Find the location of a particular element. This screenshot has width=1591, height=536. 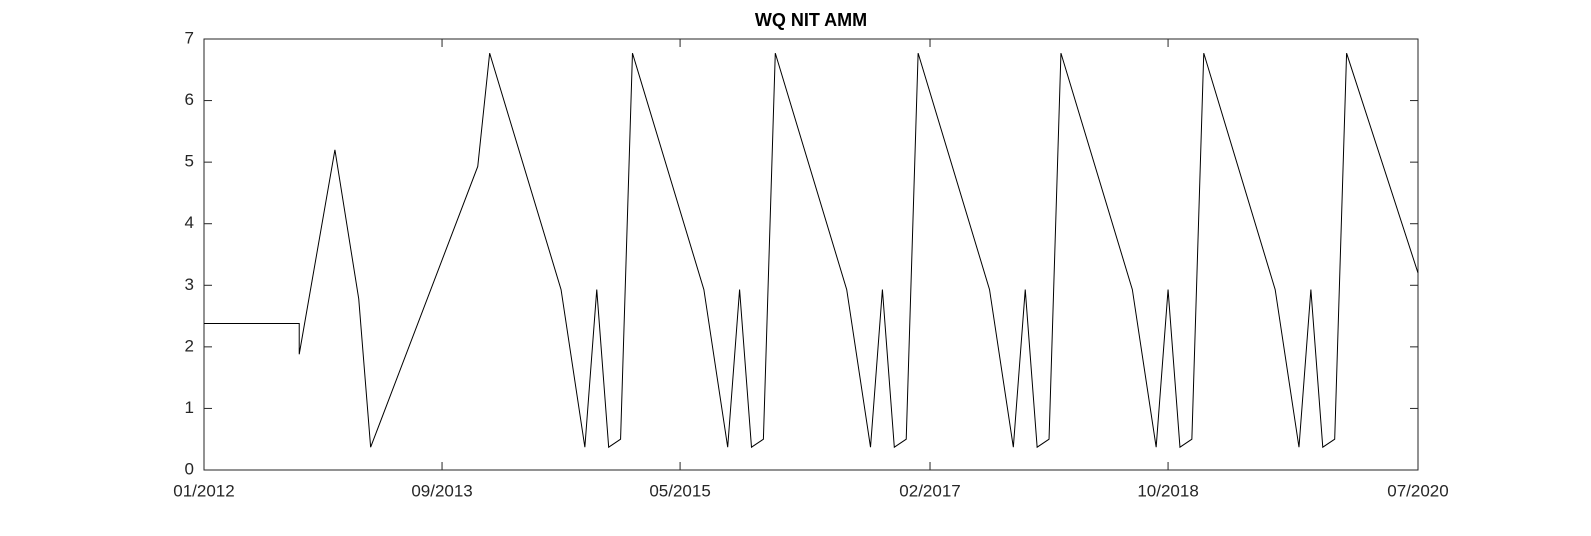

y-tick-label: 6 is located at coordinates (189, 99).